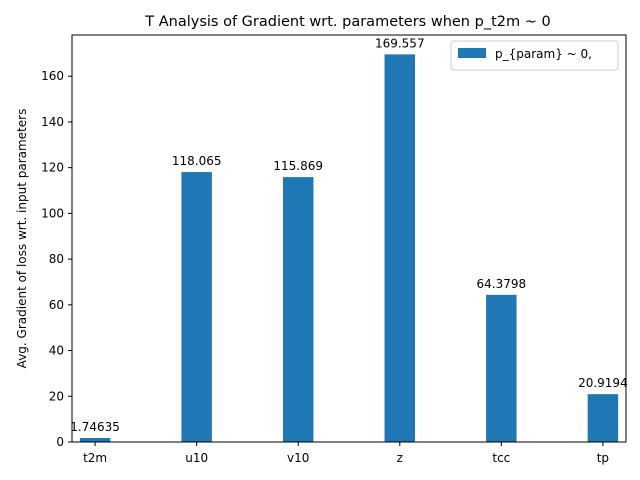 The width and height of the screenshot is (640, 480). What do you see at coordinates (56, 396) in the screenshot?
I see `y-tick-label-20: 20` at bounding box center [56, 396].